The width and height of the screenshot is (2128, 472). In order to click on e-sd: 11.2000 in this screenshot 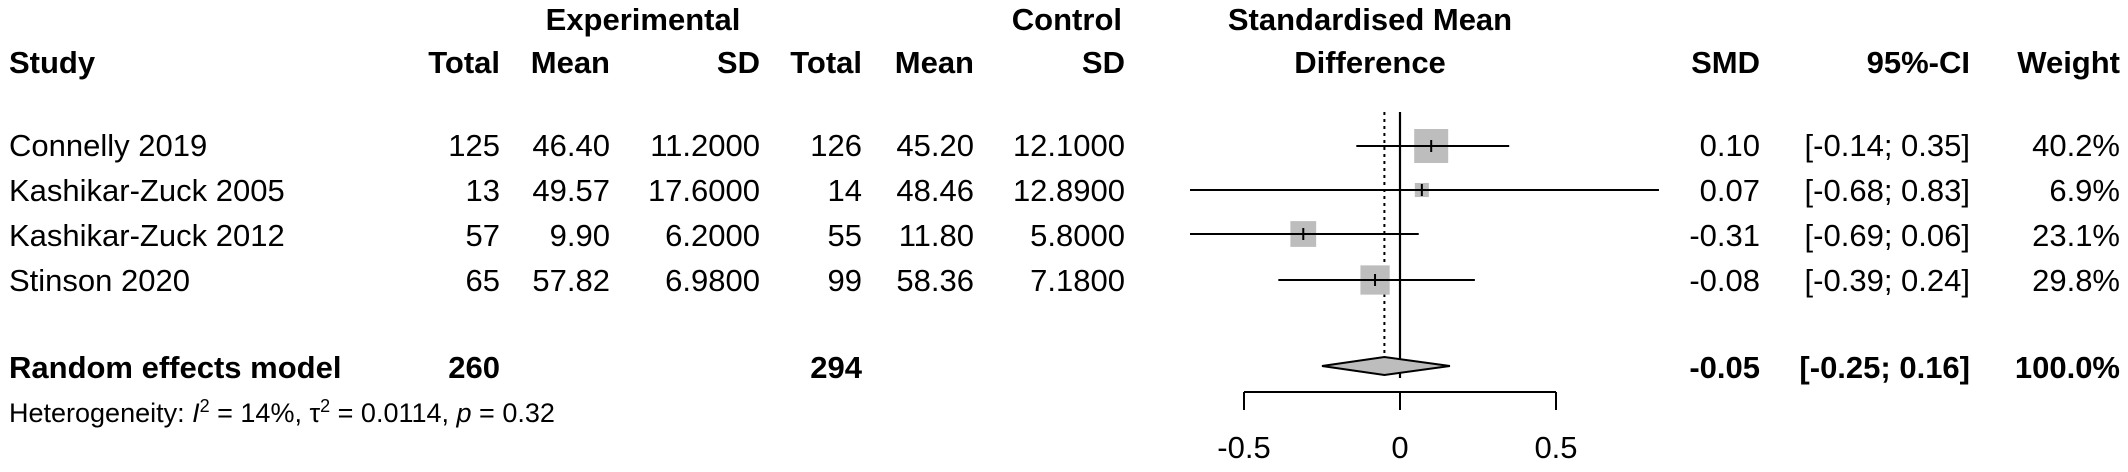, I will do `click(705, 145)`.